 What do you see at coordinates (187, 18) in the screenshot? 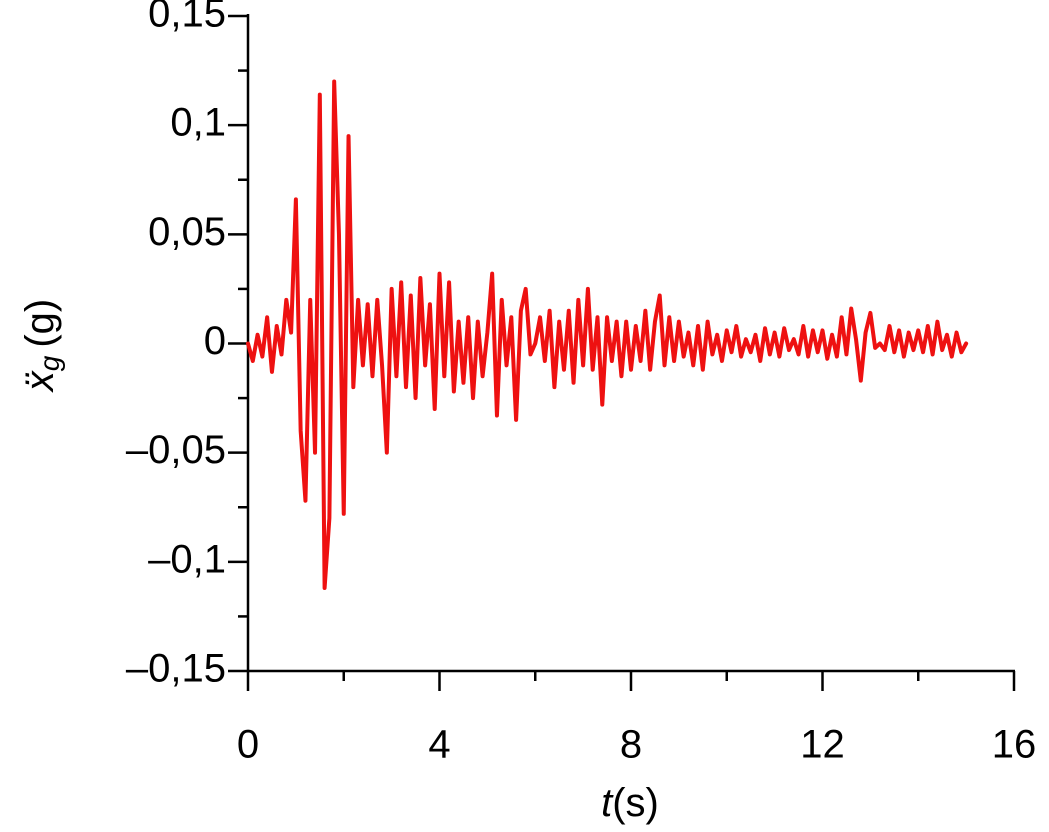
I see `y-tick-label: 0,15` at bounding box center [187, 18].